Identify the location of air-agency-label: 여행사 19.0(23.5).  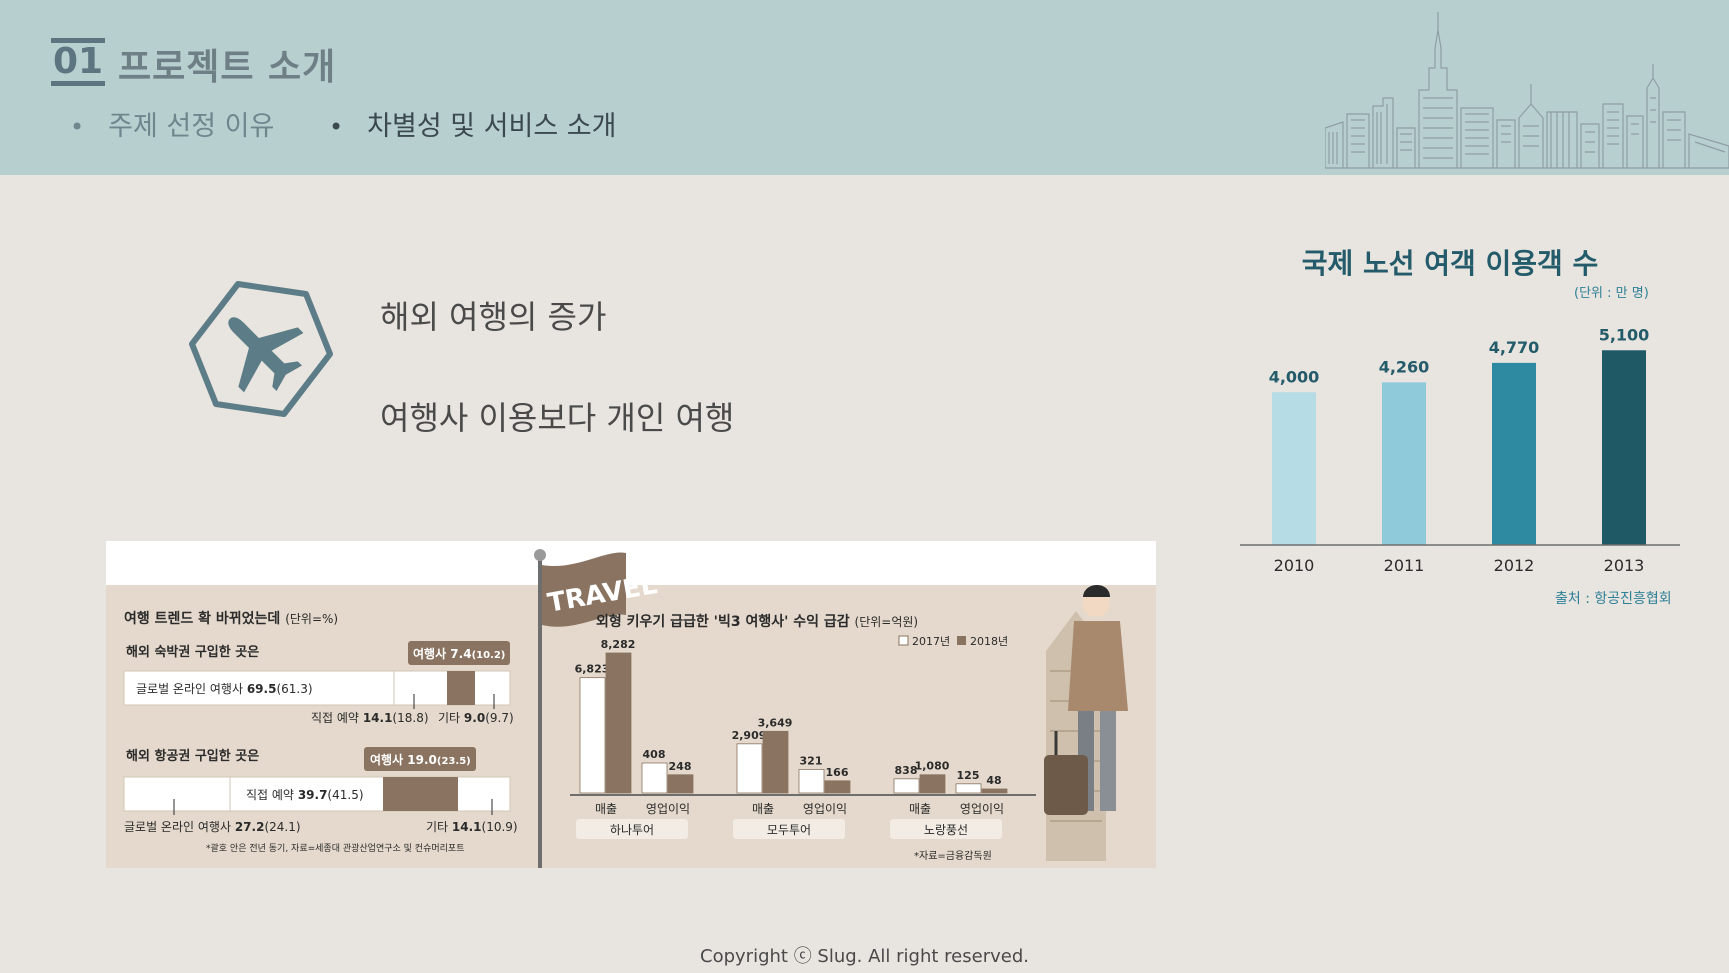
(420, 759).